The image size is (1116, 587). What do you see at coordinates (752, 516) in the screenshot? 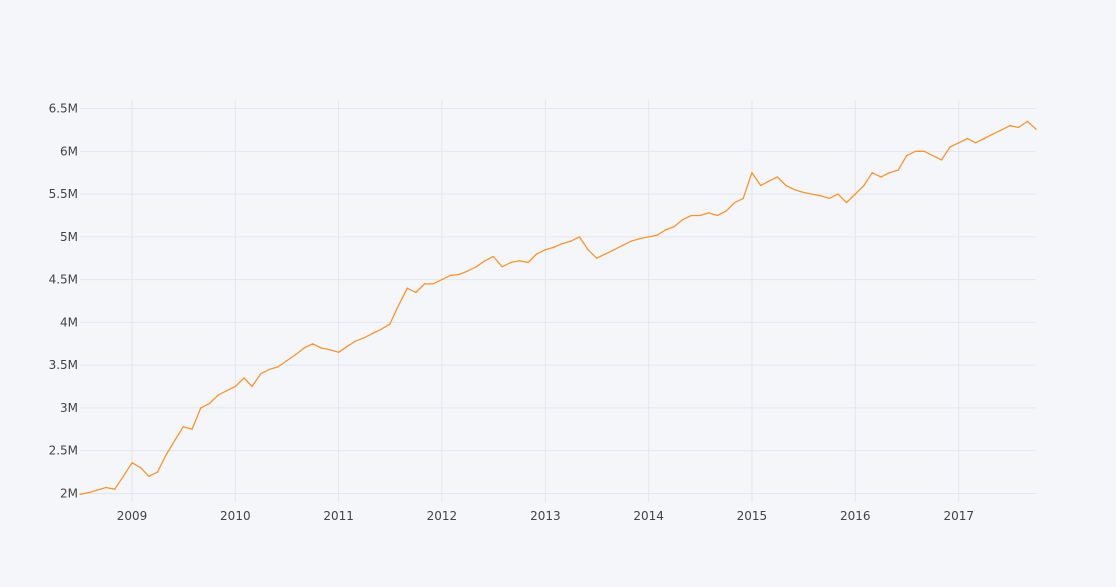
I see `x-tick-label: 2015` at bounding box center [752, 516].